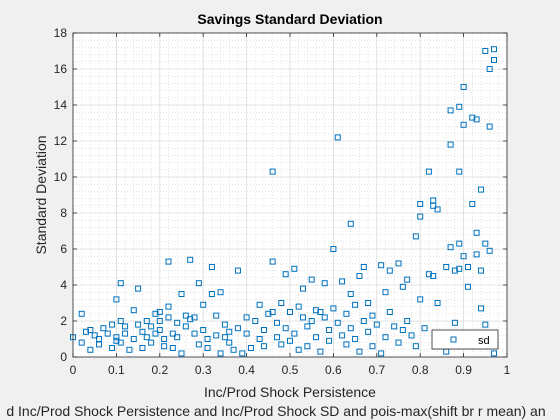 The width and height of the screenshot is (560, 420). What do you see at coordinates (41, 194) in the screenshot?
I see `y-axis-label: Standard Deviation` at bounding box center [41, 194].